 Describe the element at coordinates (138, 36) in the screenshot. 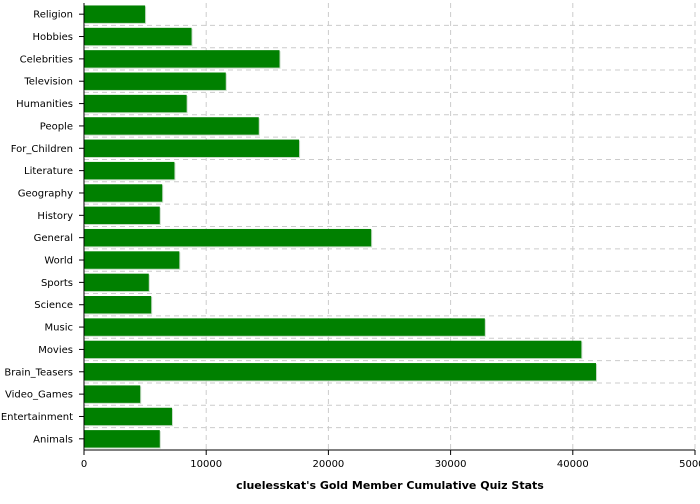

I see `bar-hobbies` at that location.